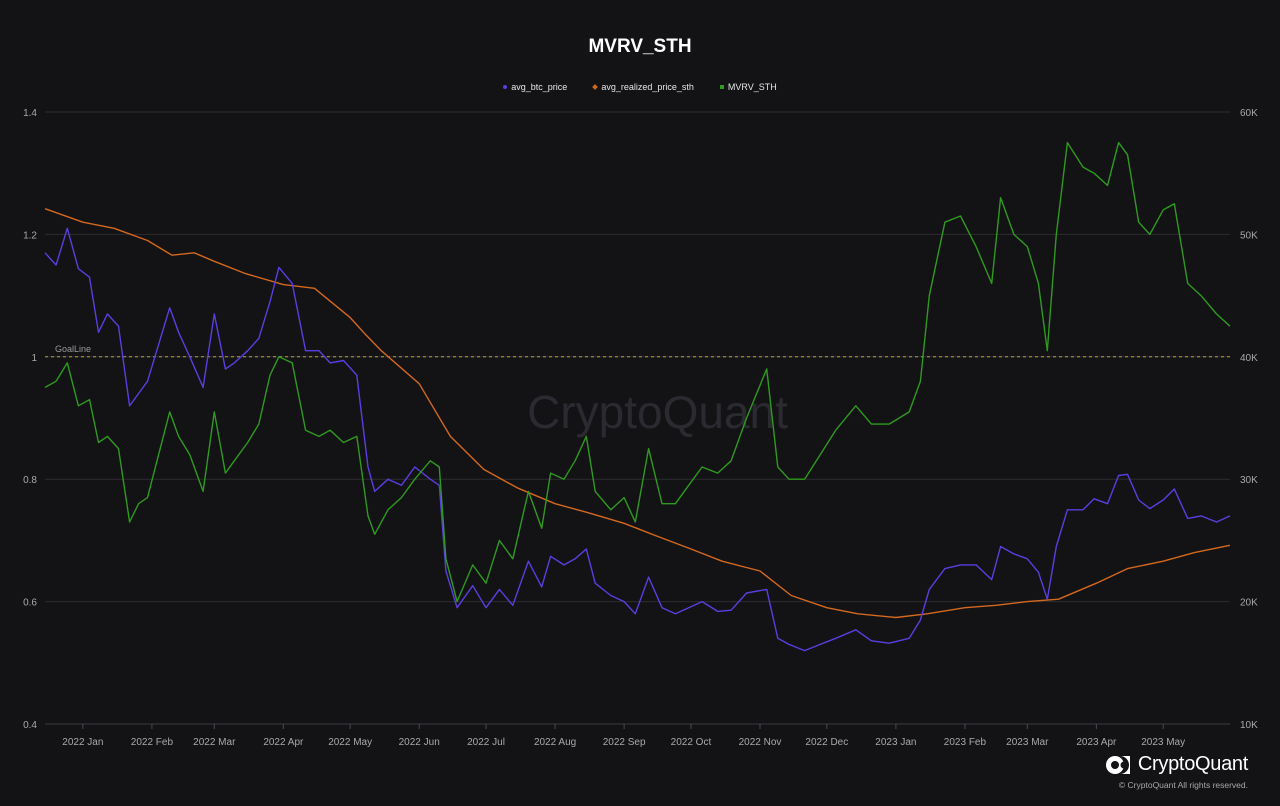  Describe the element at coordinates (1249, 113) in the screenshot. I see `y-right-tick-label: 60K` at that location.